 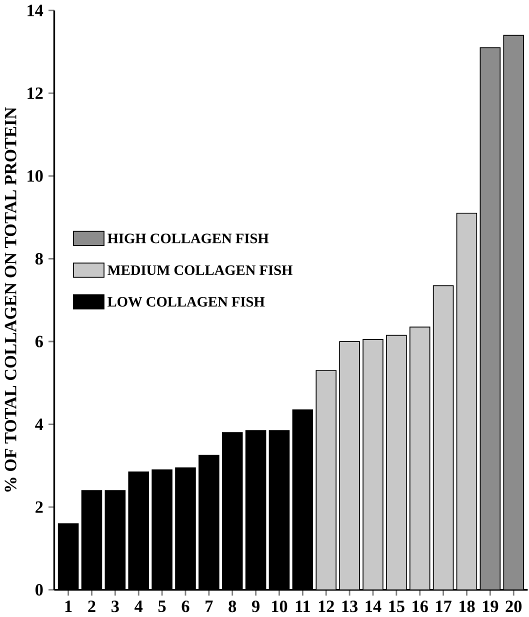 What do you see at coordinates (256, 606) in the screenshot?
I see `x-tick-label: 9` at bounding box center [256, 606].